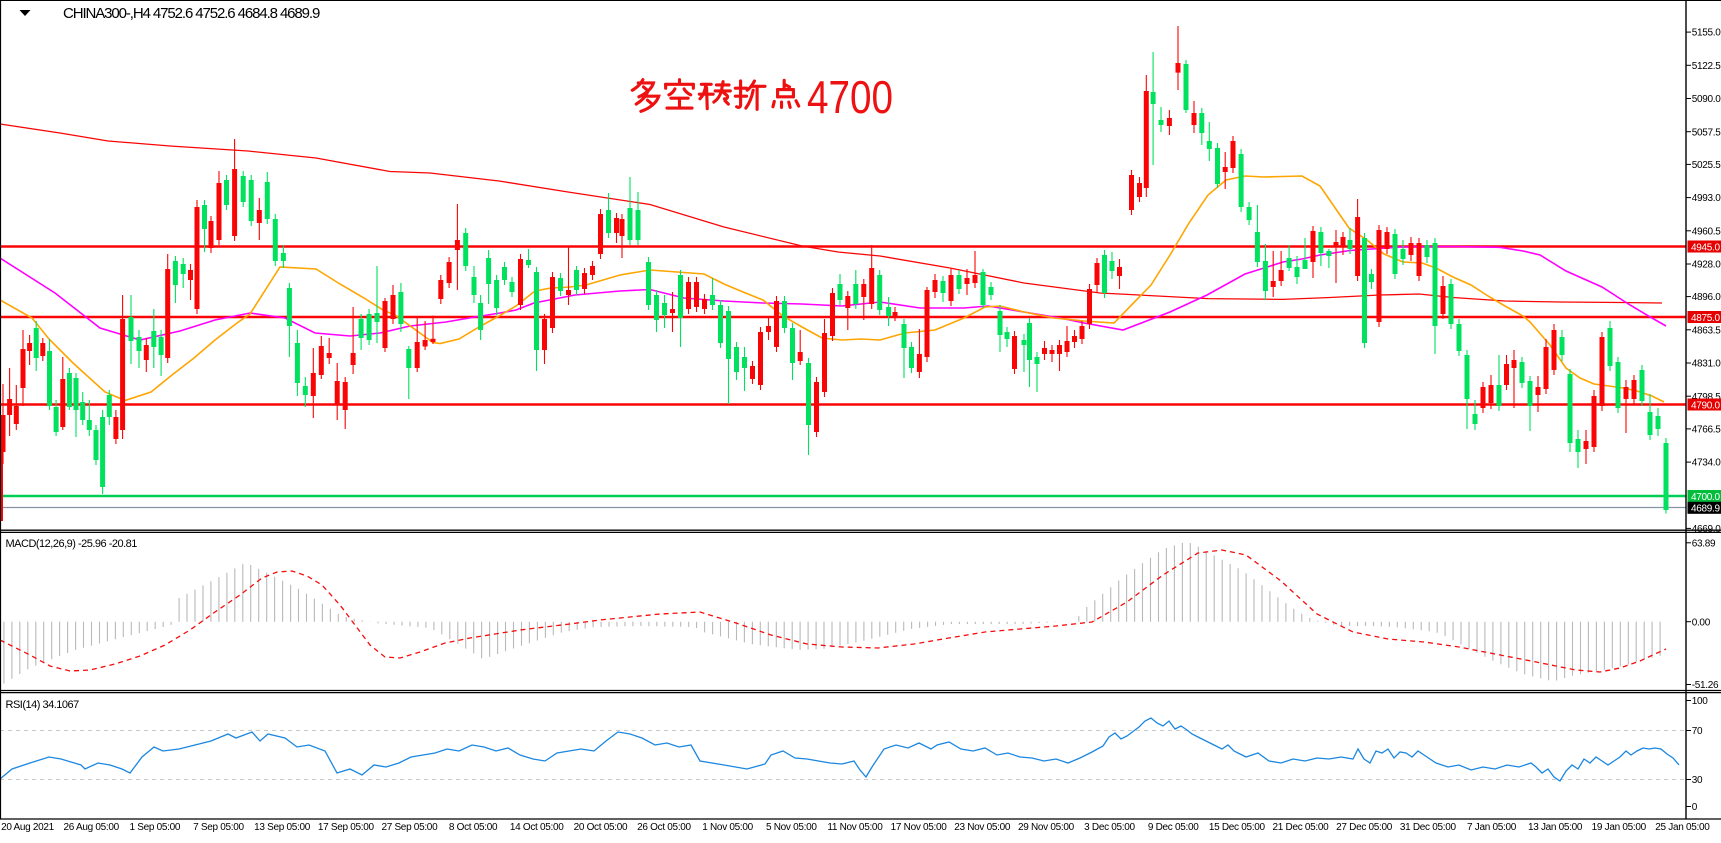 The image size is (1721, 843). What do you see at coordinates (409, 827) in the screenshot?
I see `svg-text: 27 Sep 05:00` at bounding box center [409, 827].